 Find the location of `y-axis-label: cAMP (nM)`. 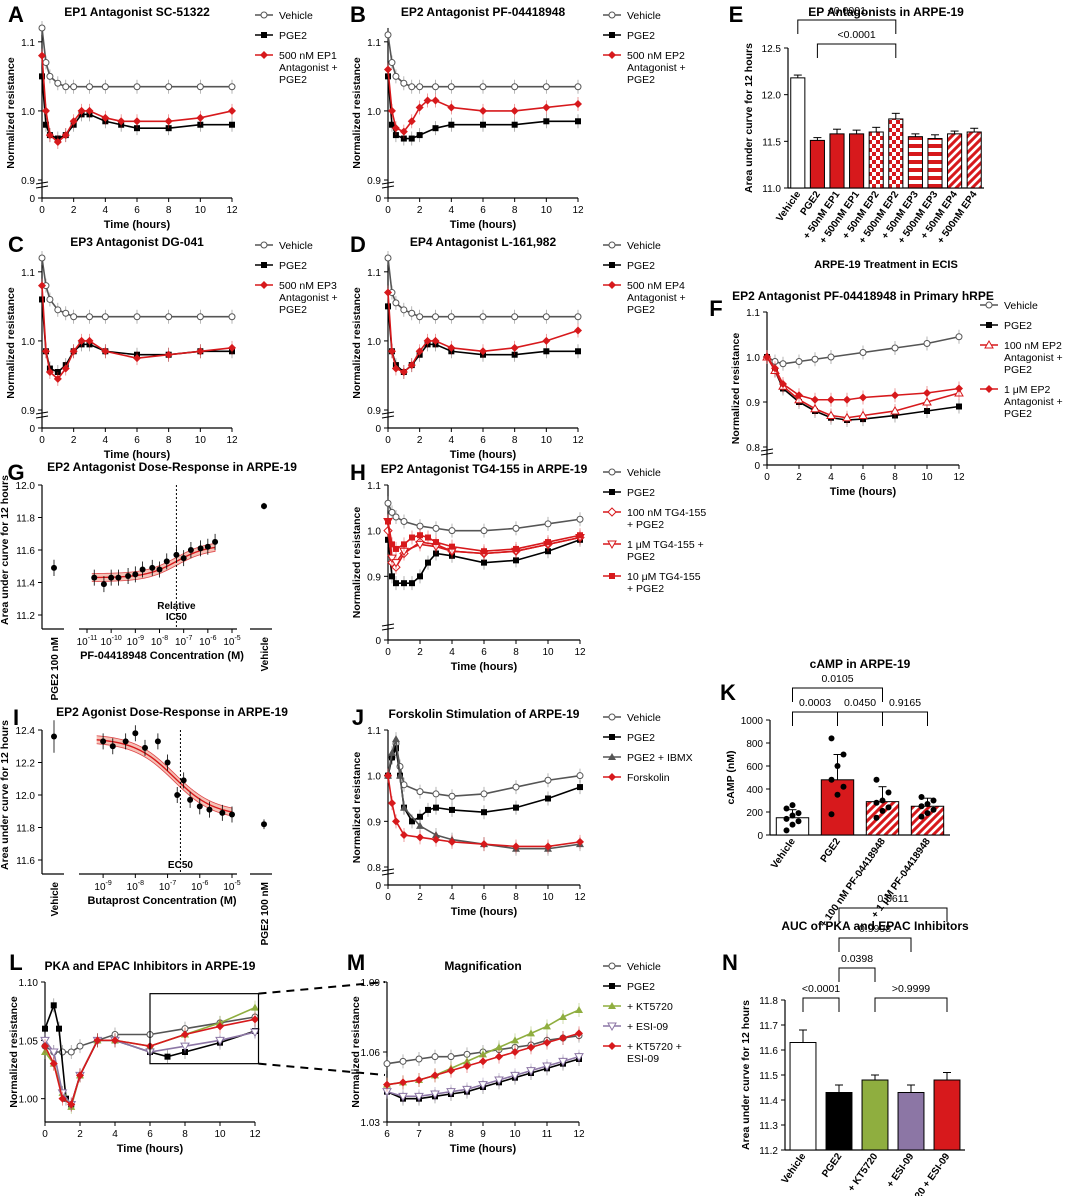

y-axis-label: cAMP (nM) is located at coordinates (731, 777).